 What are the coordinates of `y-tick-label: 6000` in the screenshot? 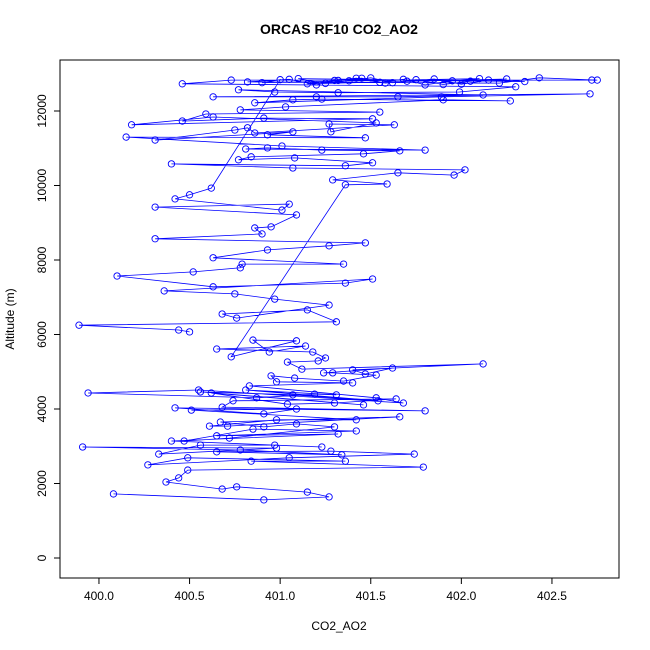 It's located at (42, 334).